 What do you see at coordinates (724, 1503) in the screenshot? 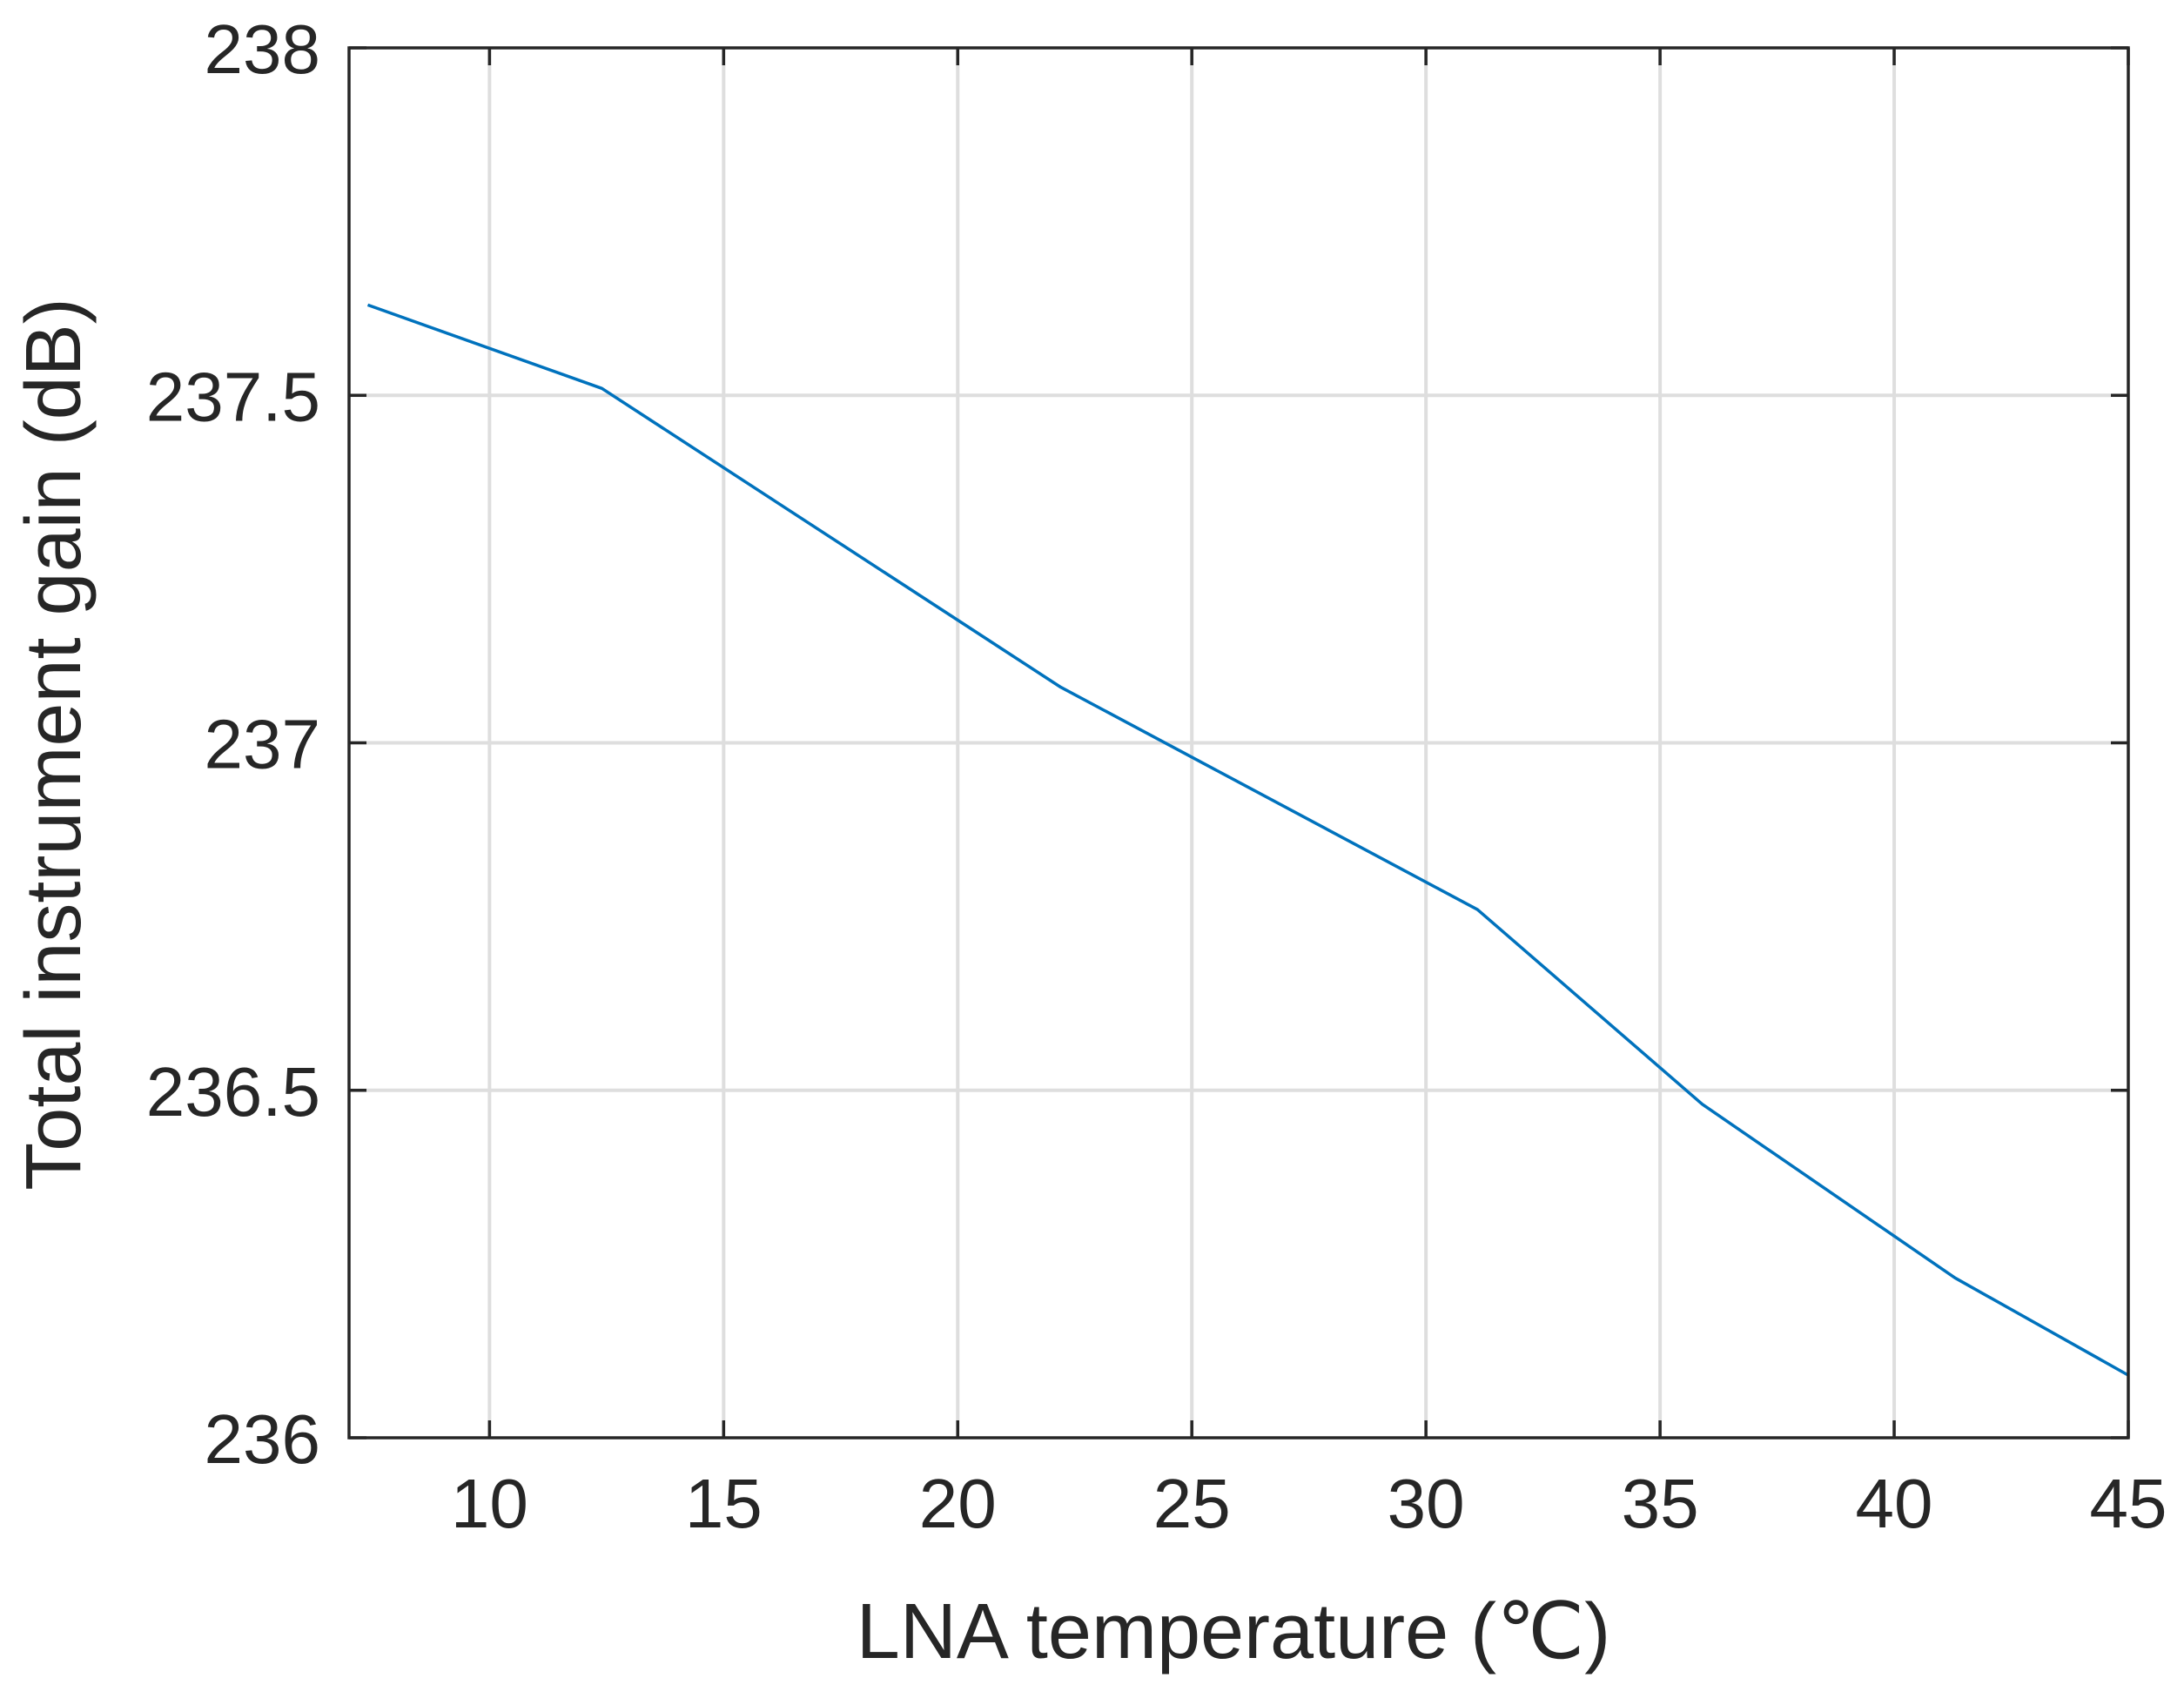
I see `x-tick-label-1: 15` at bounding box center [724, 1503].